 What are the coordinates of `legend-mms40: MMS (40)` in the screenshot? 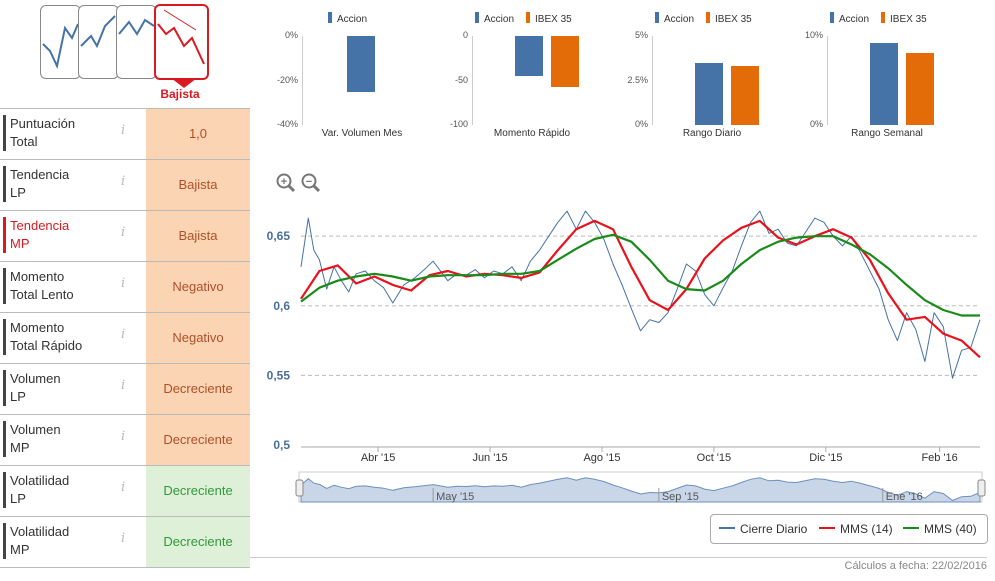 It's located at (940, 529).